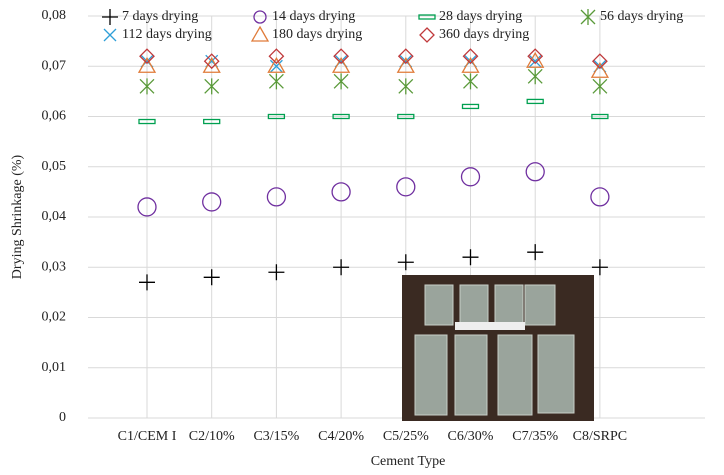 The image size is (724, 475). I want to click on x-axis-title: Cement Type, so click(408, 461).